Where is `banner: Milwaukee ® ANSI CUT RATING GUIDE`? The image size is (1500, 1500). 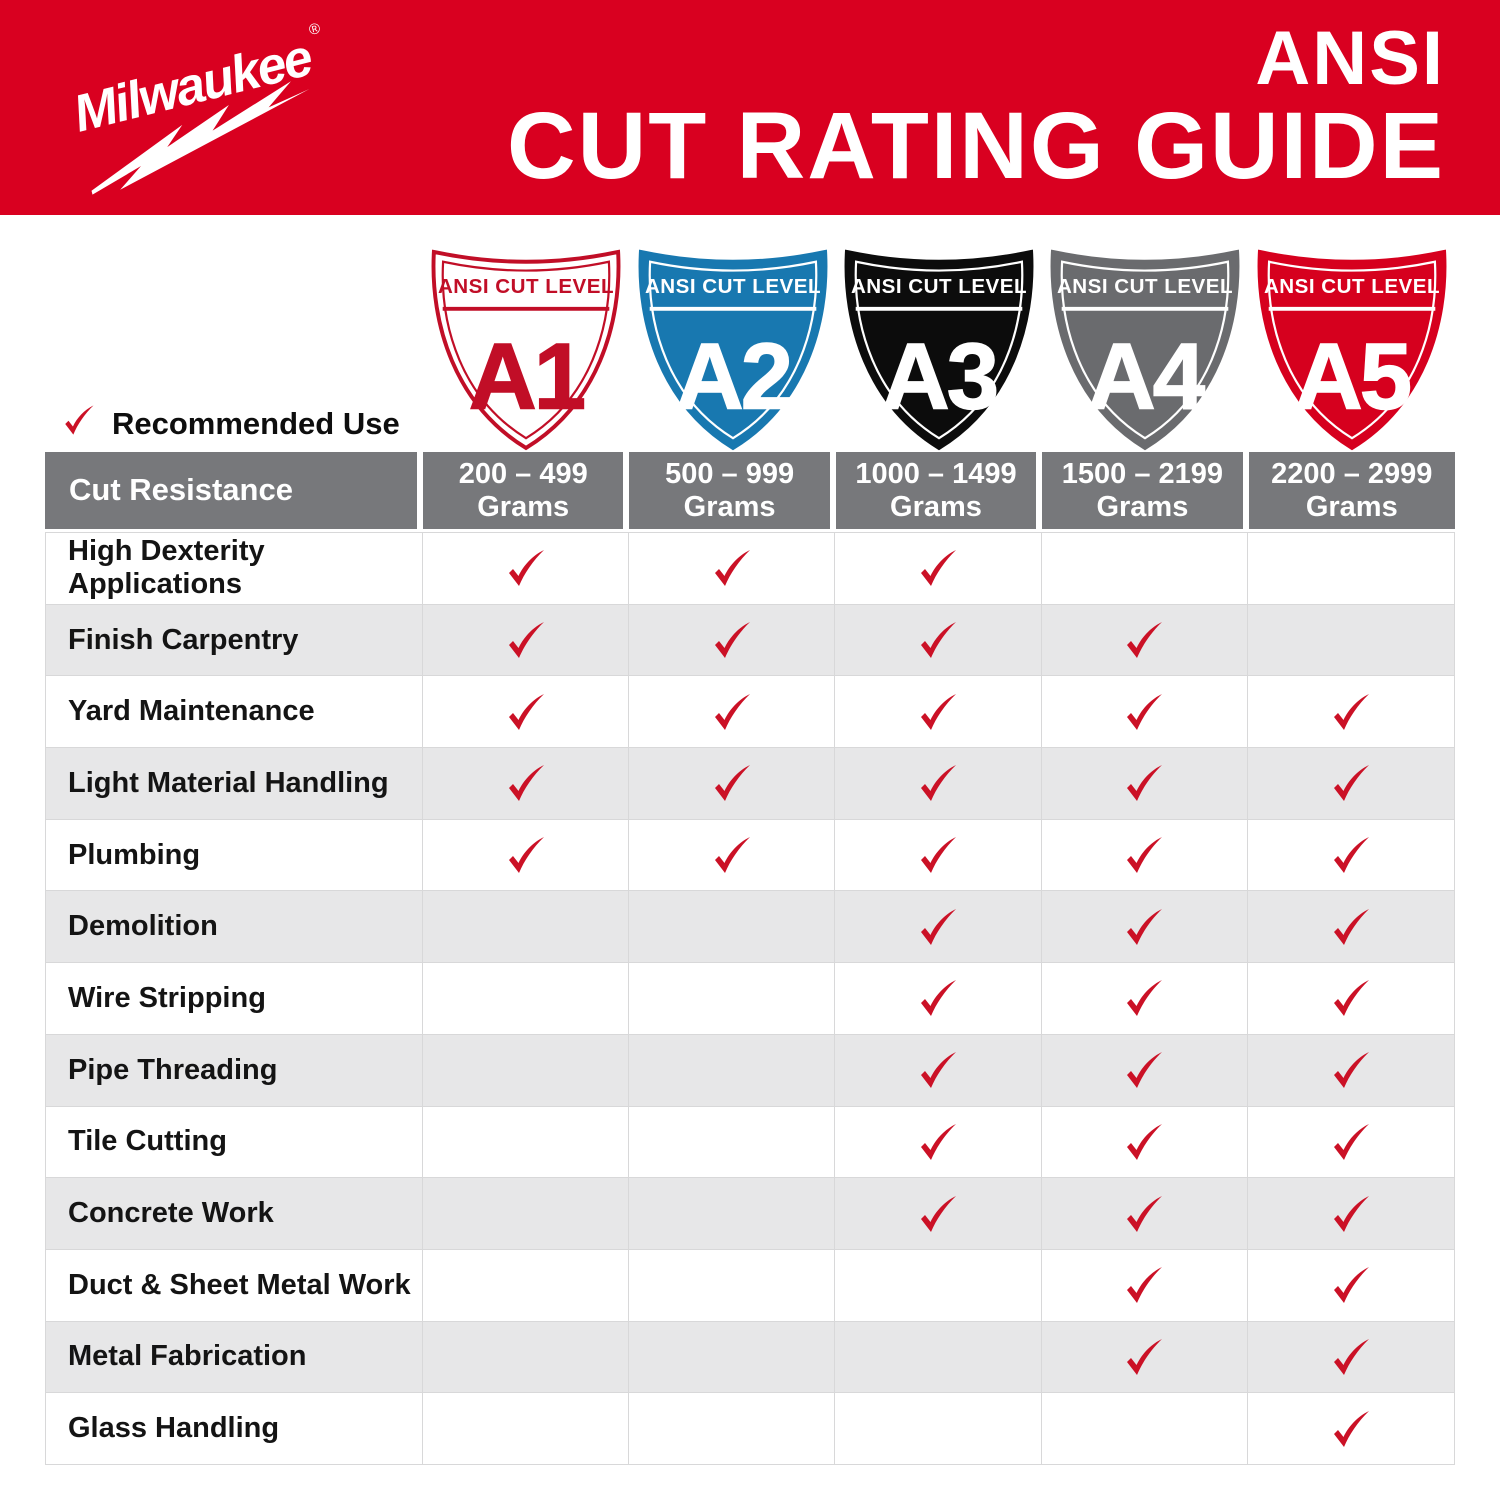 banner: Milwaukee ® ANSI CUT RATING GUIDE is located at coordinates (750, 107).